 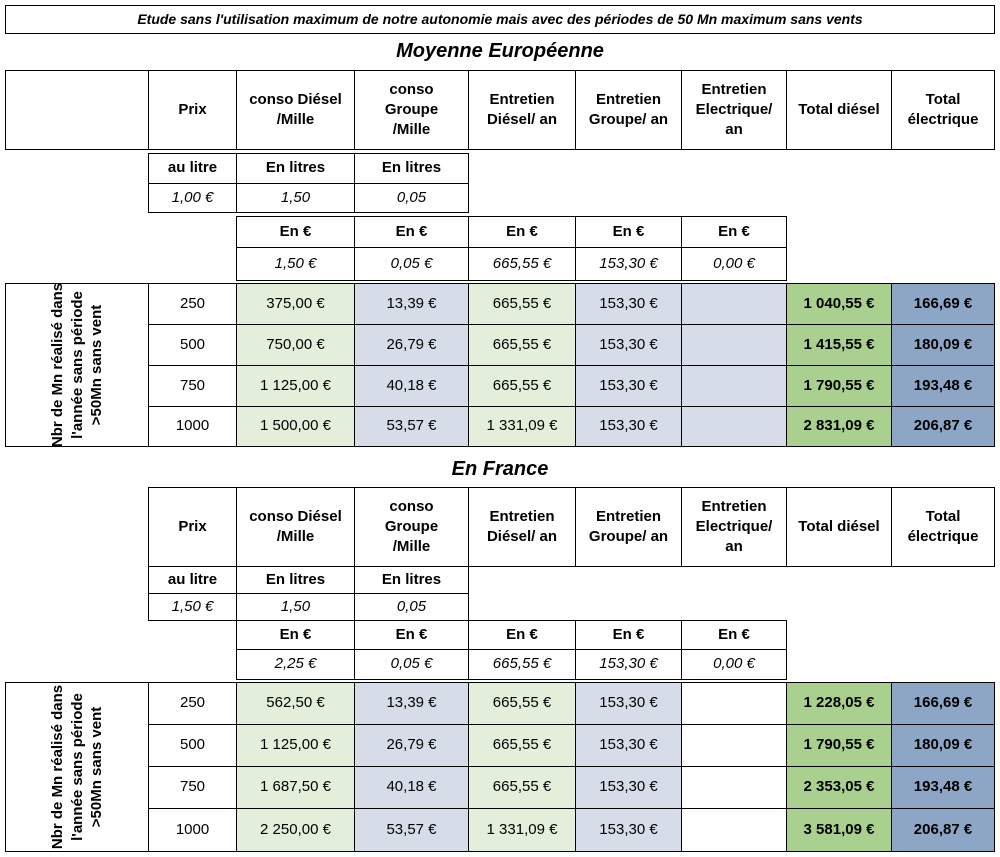 I want to click on table-cell-diesel: 1 500,00 €, so click(x=295, y=426).